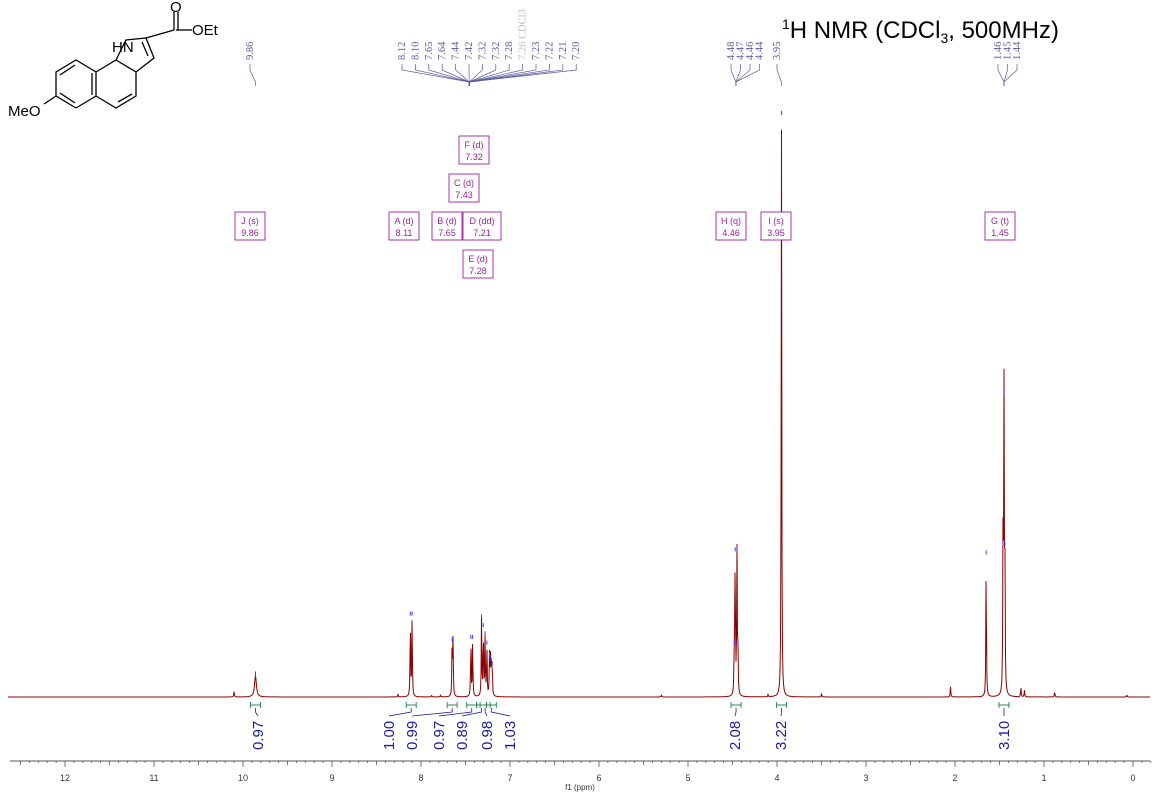 The height and width of the screenshot is (799, 1155). What do you see at coordinates (474, 145) in the screenshot?
I see `multiplet-label: F (d)` at bounding box center [474, 145].